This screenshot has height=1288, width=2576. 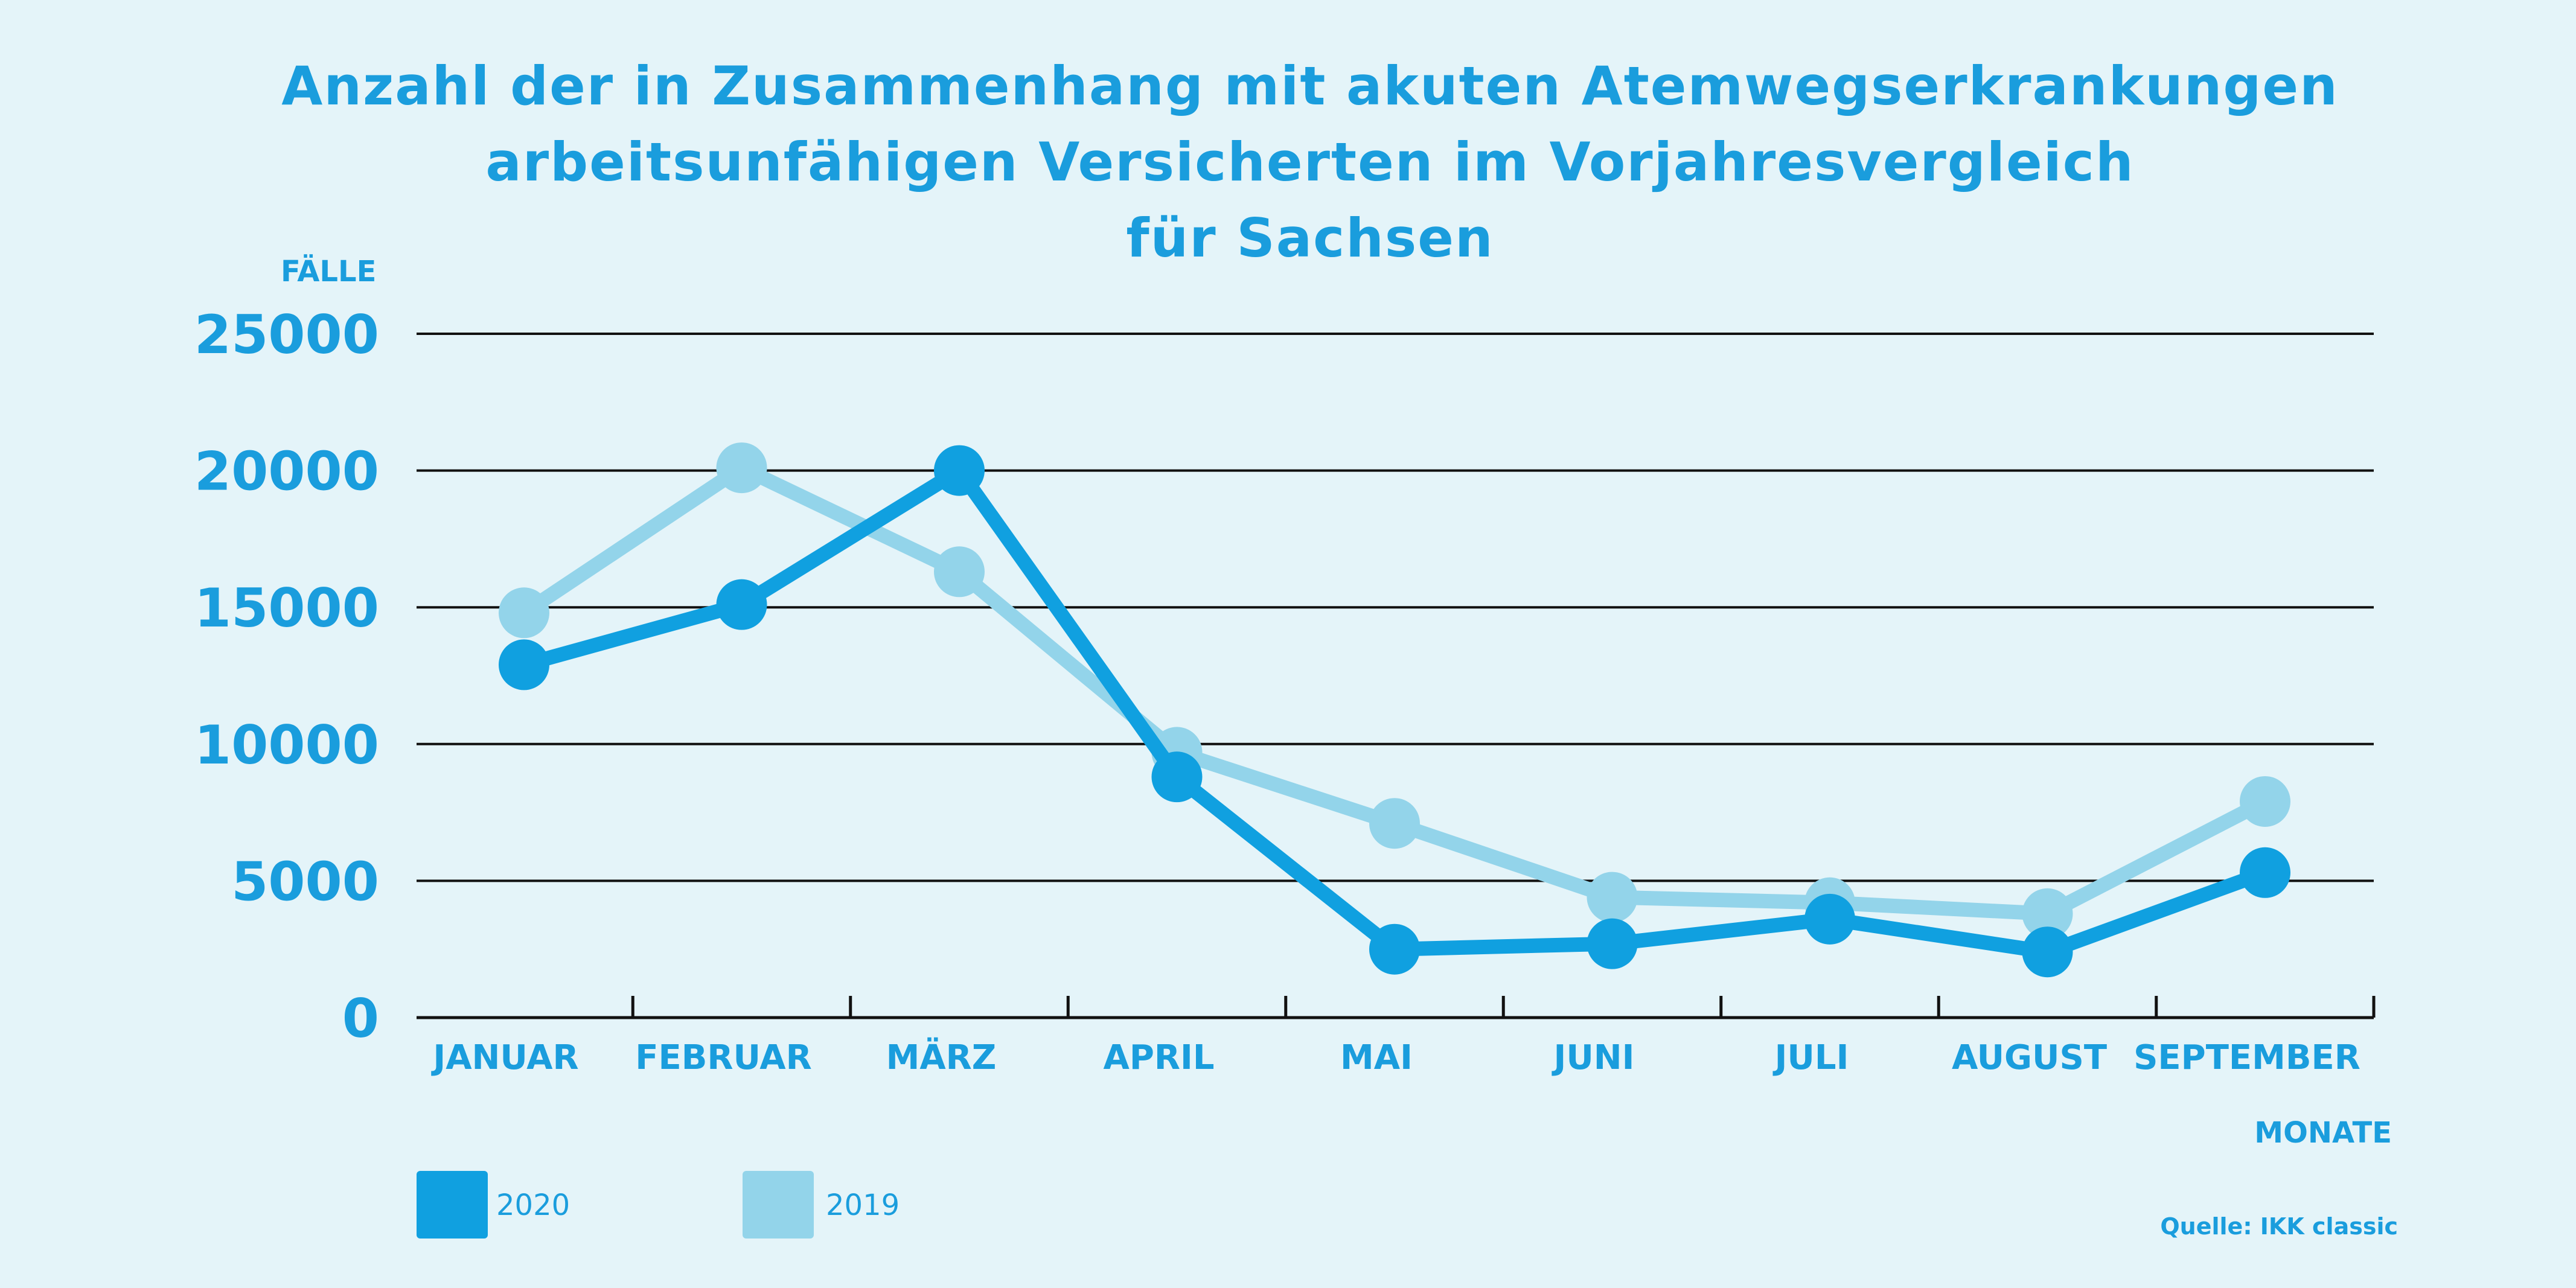 What do you see at coordinates (286, 335) in the screenshot?
I see `y-tick-label: 25000` at bounding box center [286, 335].